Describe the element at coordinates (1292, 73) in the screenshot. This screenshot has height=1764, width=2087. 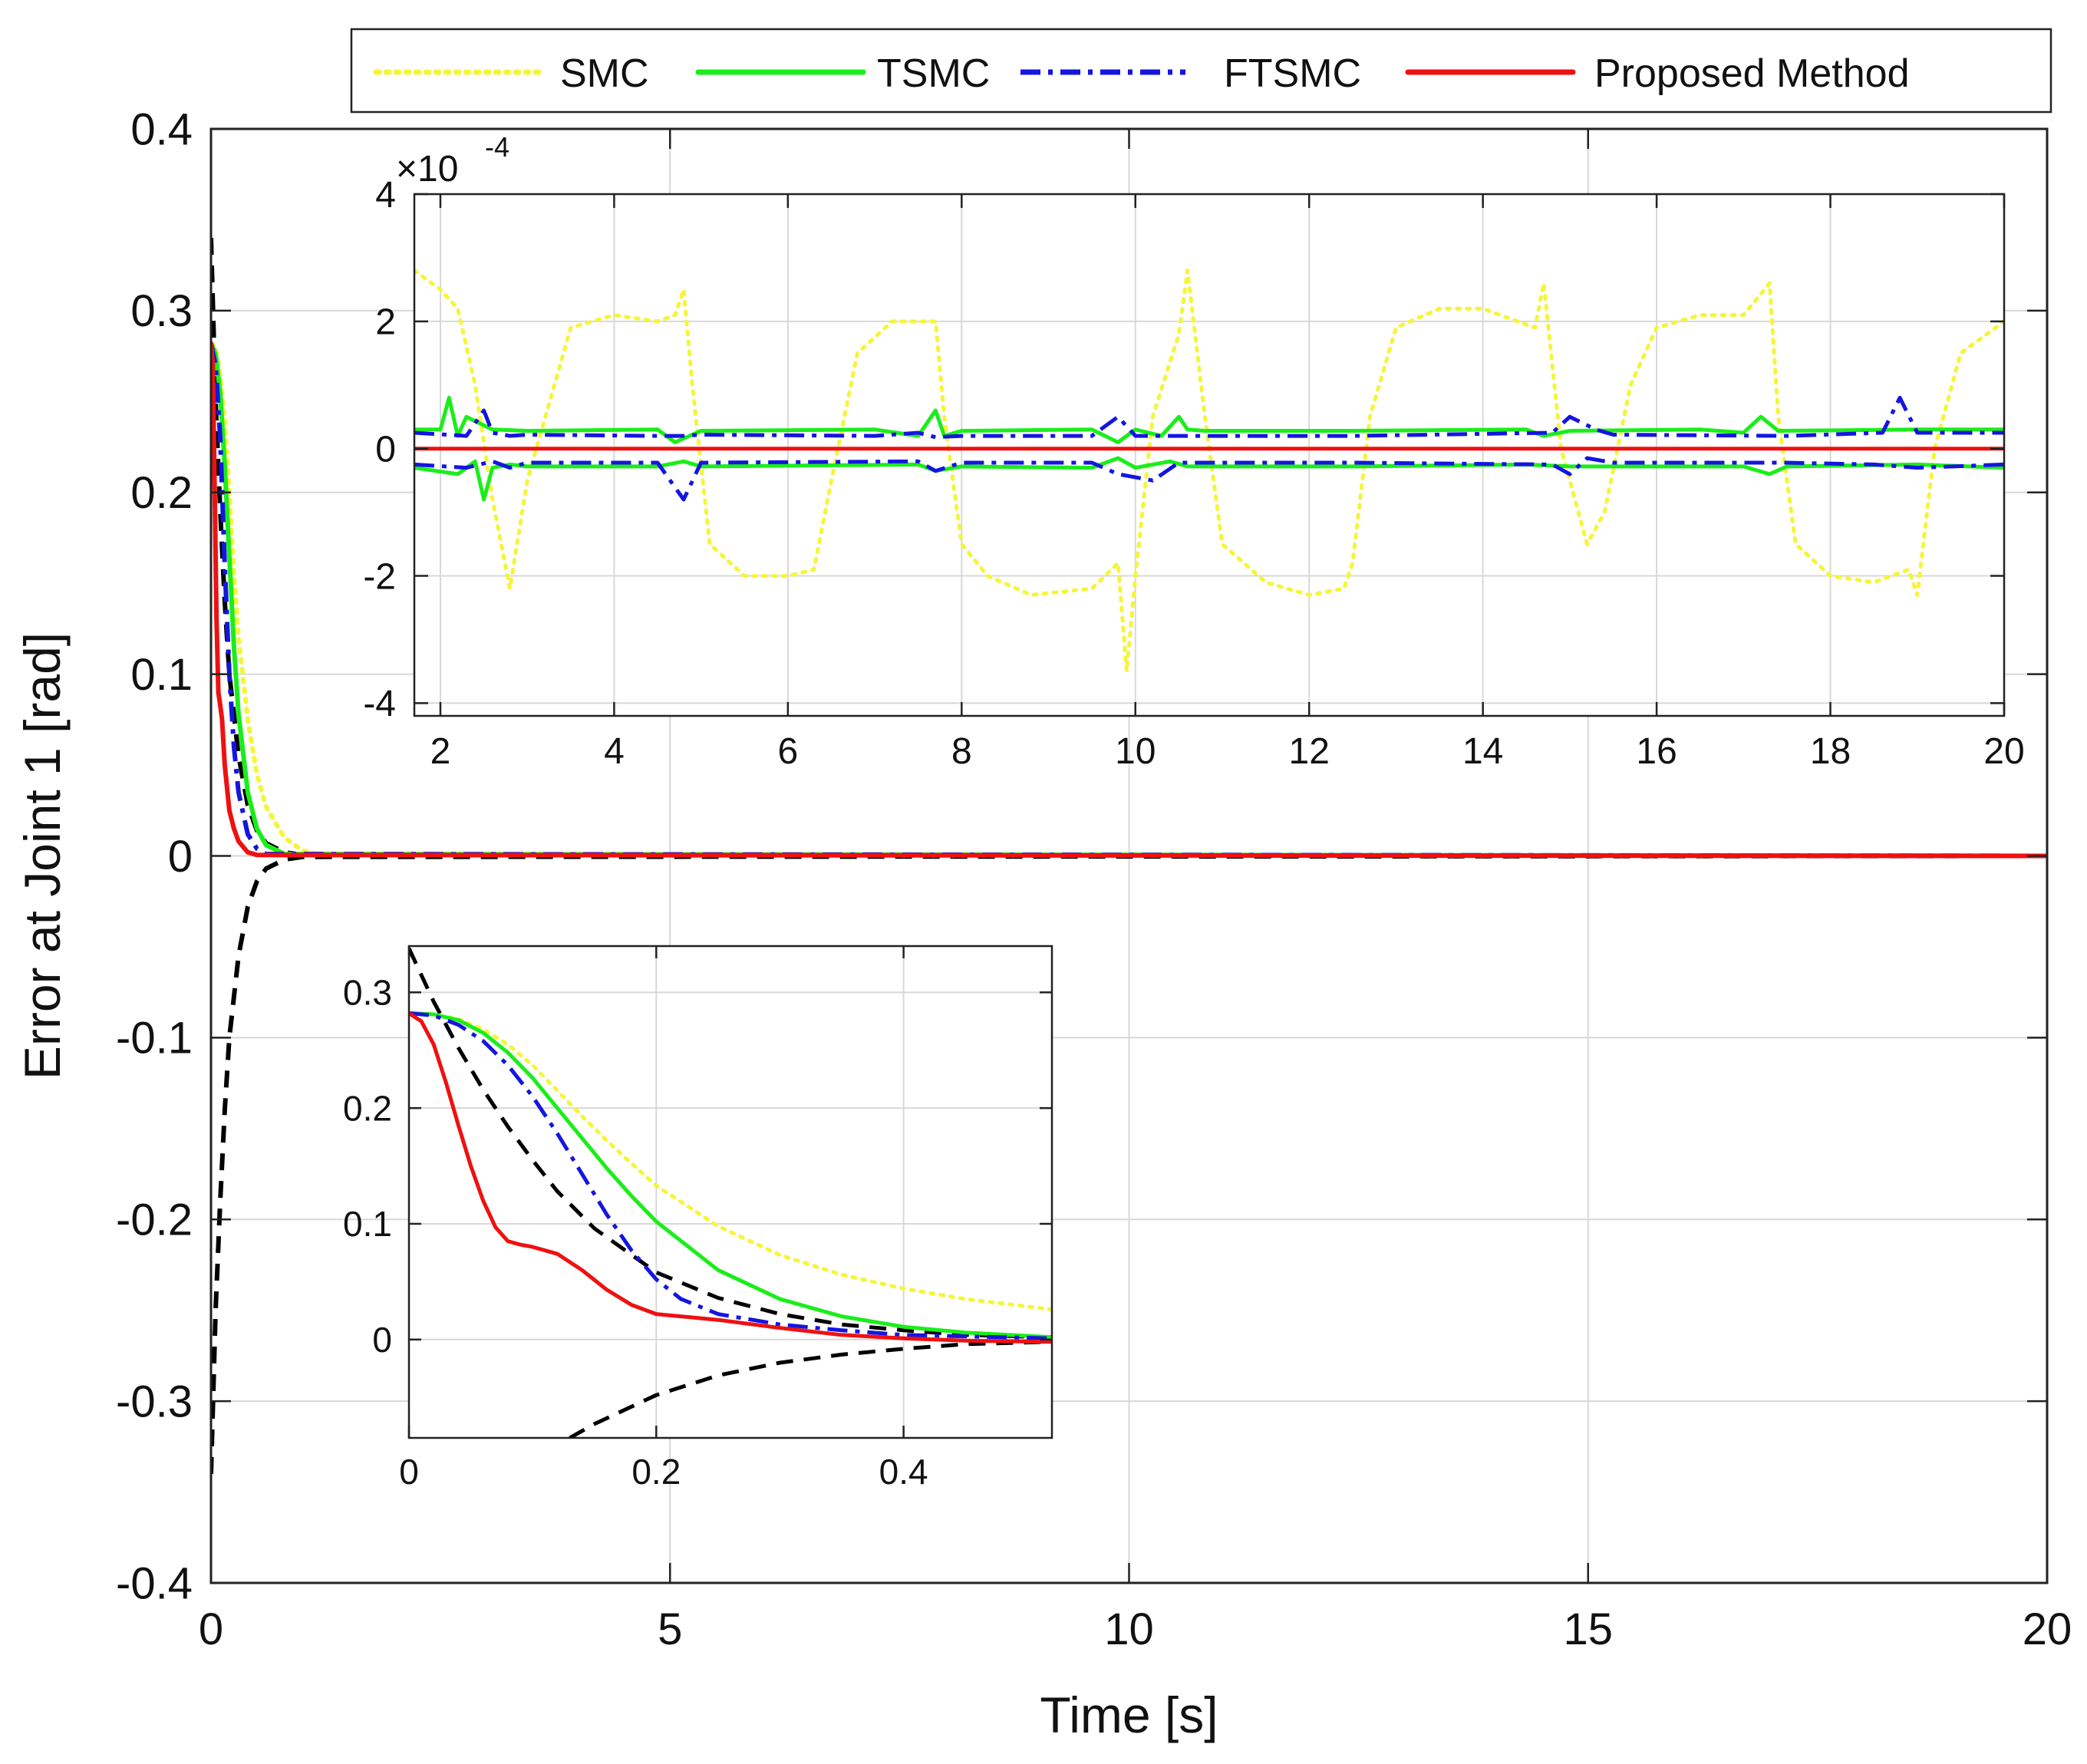
I see `legend-label-ftsmc: FTSMC` at that location.